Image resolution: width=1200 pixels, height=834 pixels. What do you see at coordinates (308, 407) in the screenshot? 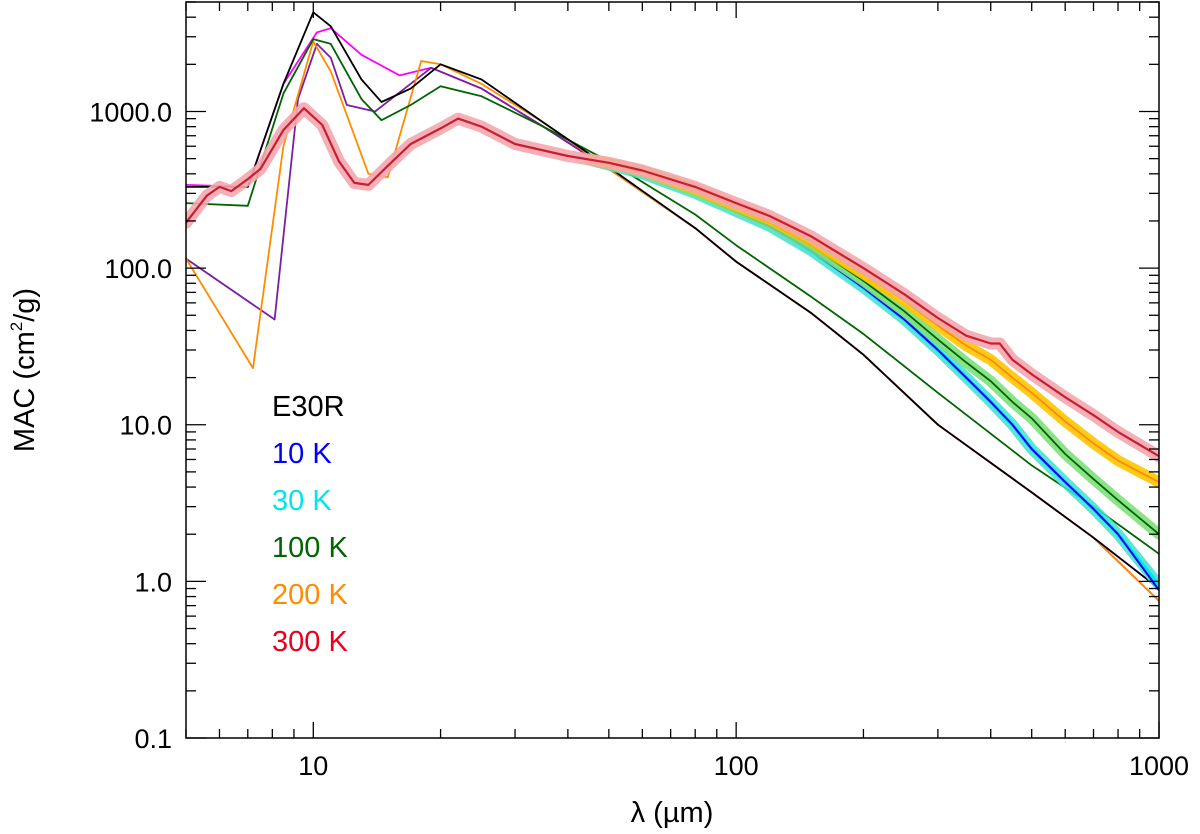
I see `legend-entry: E30R` at bounding box center [308, 407].